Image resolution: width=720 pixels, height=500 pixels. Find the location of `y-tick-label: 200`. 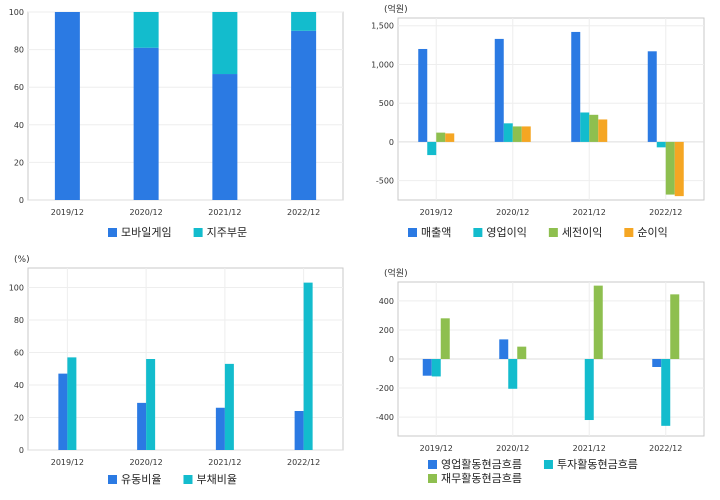

y-tick-label: 200 is located at coordinates (386, 330).